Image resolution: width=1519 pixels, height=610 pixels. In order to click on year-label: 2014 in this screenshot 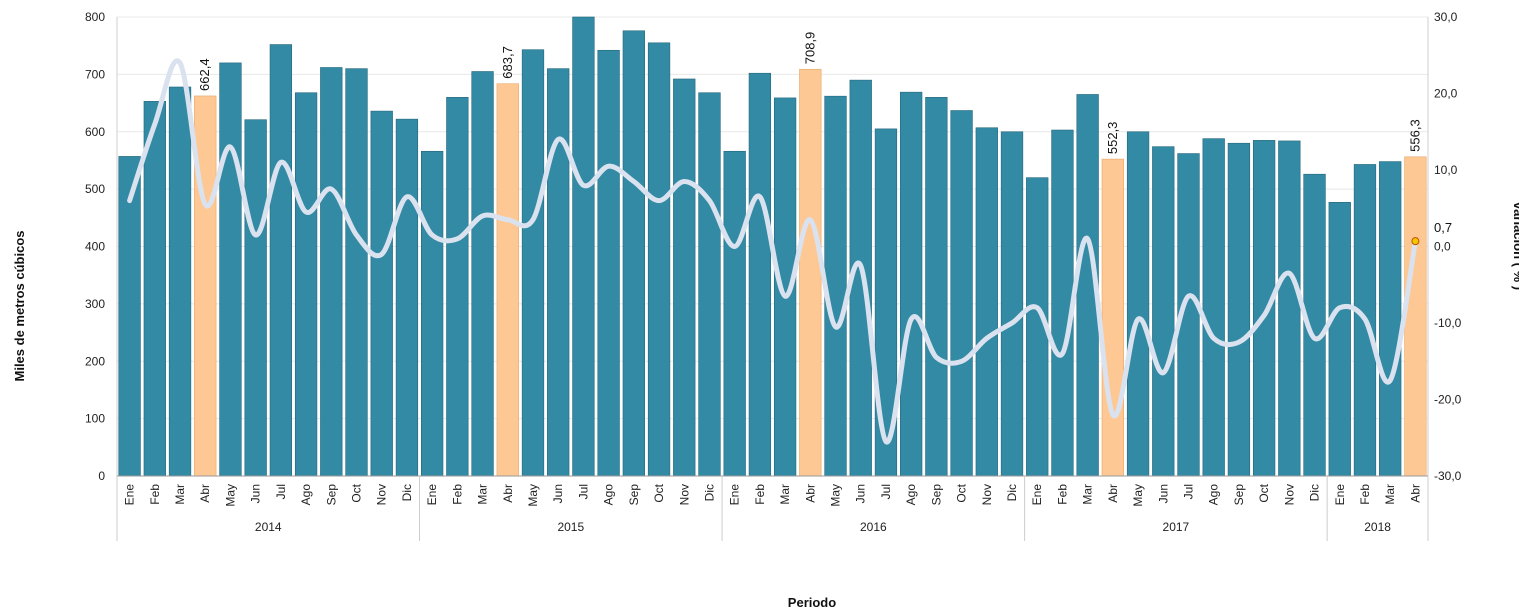, I will do `click(268, 527)`.